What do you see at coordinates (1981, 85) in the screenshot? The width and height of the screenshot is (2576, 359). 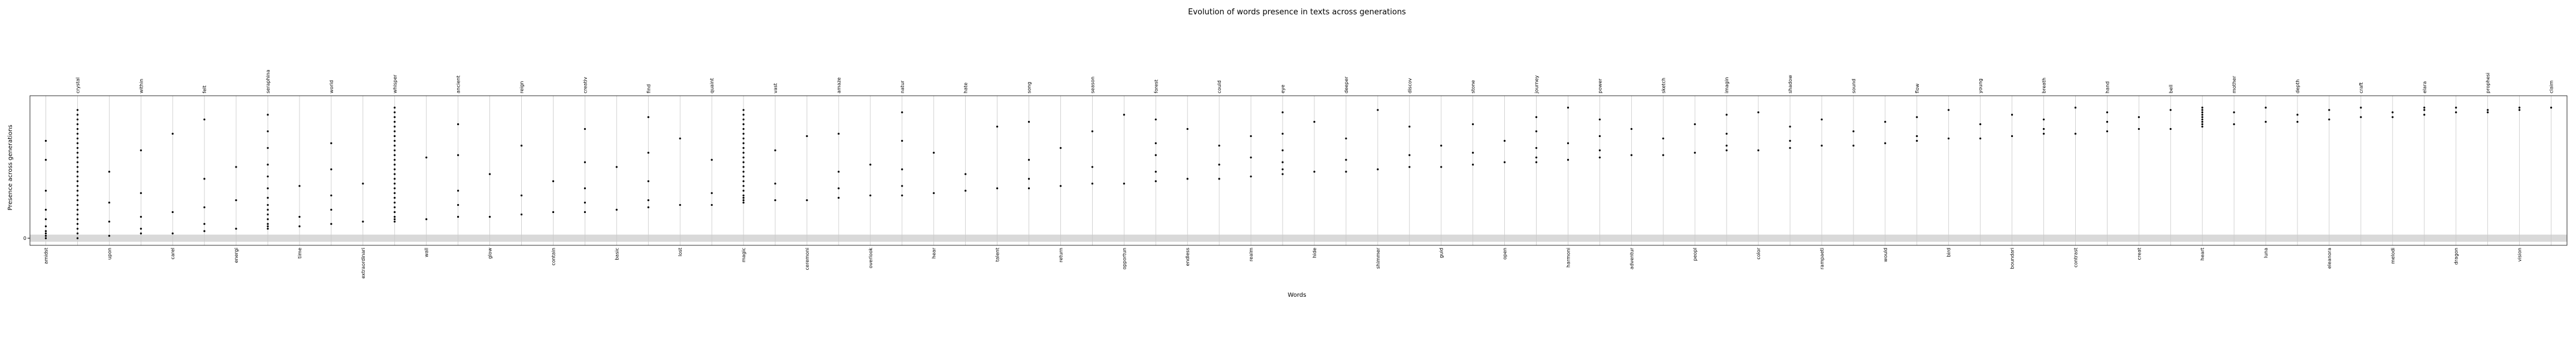 I see `x-tick-label-top: young` at bounding box center [1981, 85].